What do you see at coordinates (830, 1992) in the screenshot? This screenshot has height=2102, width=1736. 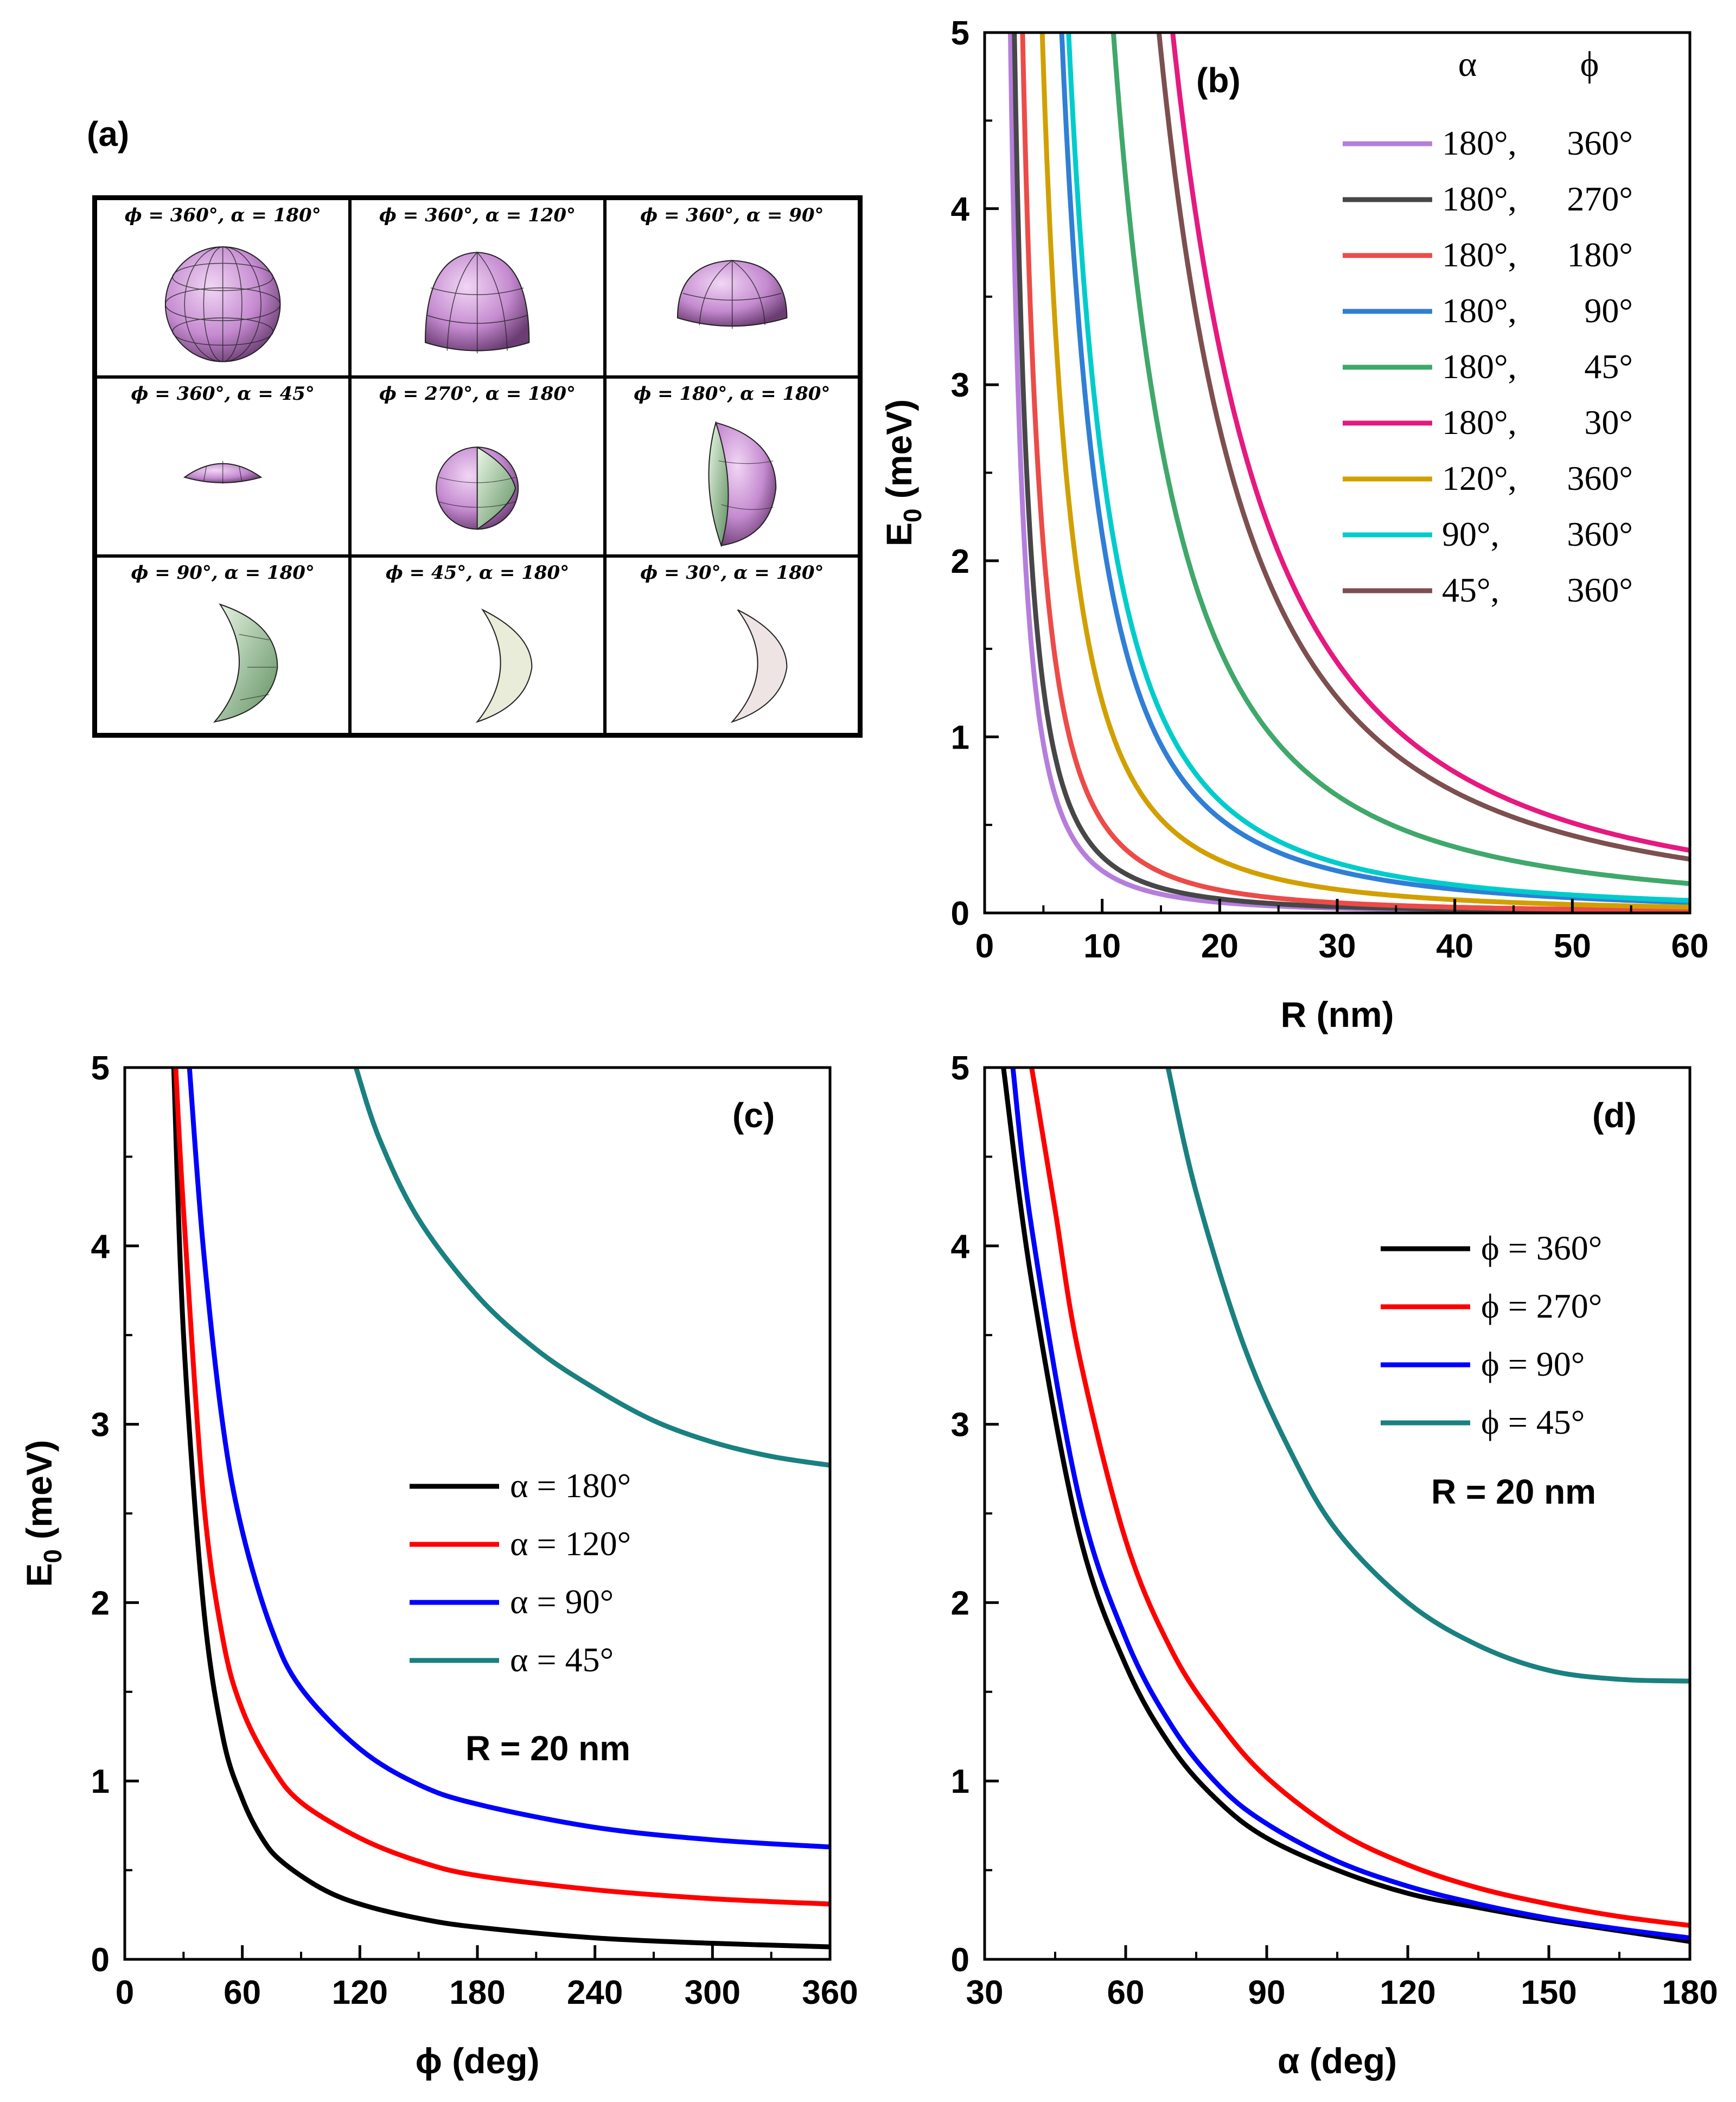 I see `x-tick-label: 360` at bounding box center [830, 1992].